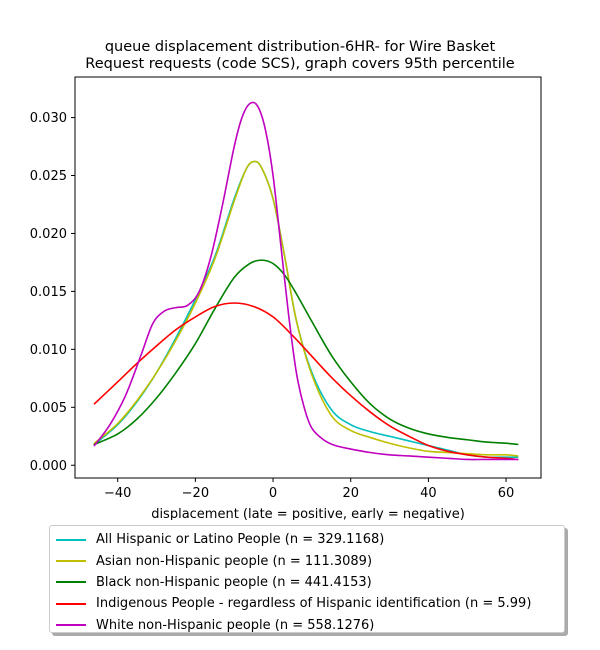 The width and height of the screenshot is (600, 650). What do you see at coordinates (234, 561) in the screenshot?
I see `legend-label: Asian non-Hispanic people (n = 111.3089)` at bounding box center [234, 561].